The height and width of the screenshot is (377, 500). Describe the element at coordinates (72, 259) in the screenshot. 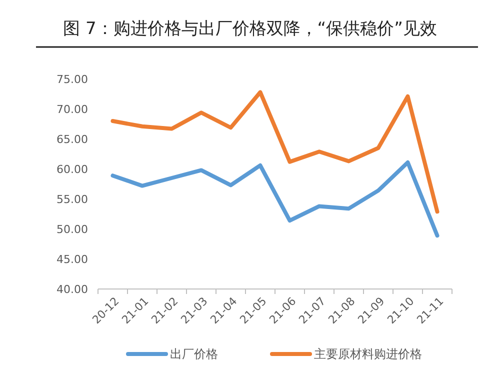

I see `y-tick-label: 45.00` at that location.